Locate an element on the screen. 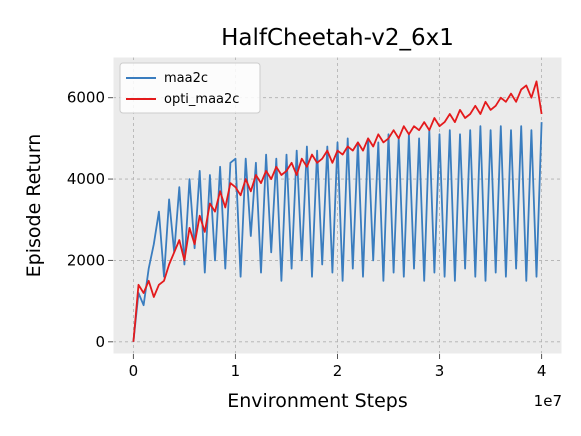 This screenshot has width=581, height=436. x-tick-label-2: 2 is located at coordinates (338, 371).